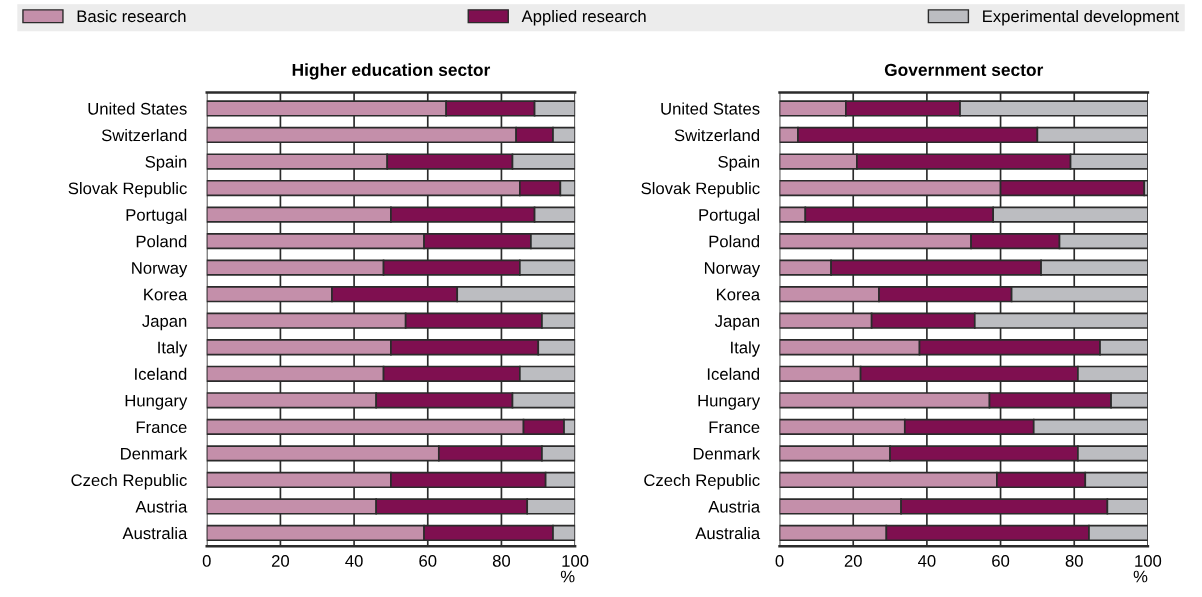 The width and height of the screenshot is (1202, 597). Describe the element at coordinates (1081, 17) in the screenshot. I see `legend-label: Experimental development` at that location.